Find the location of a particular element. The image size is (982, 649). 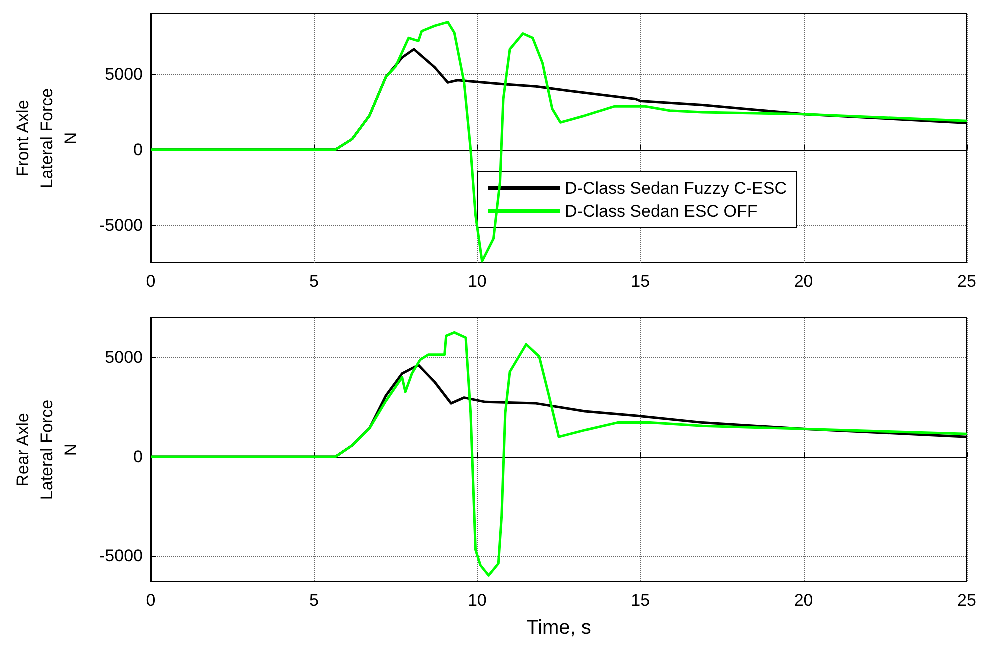

legend-label: D-Class Sedan ESC OFF is located at coordinates (661, 211).